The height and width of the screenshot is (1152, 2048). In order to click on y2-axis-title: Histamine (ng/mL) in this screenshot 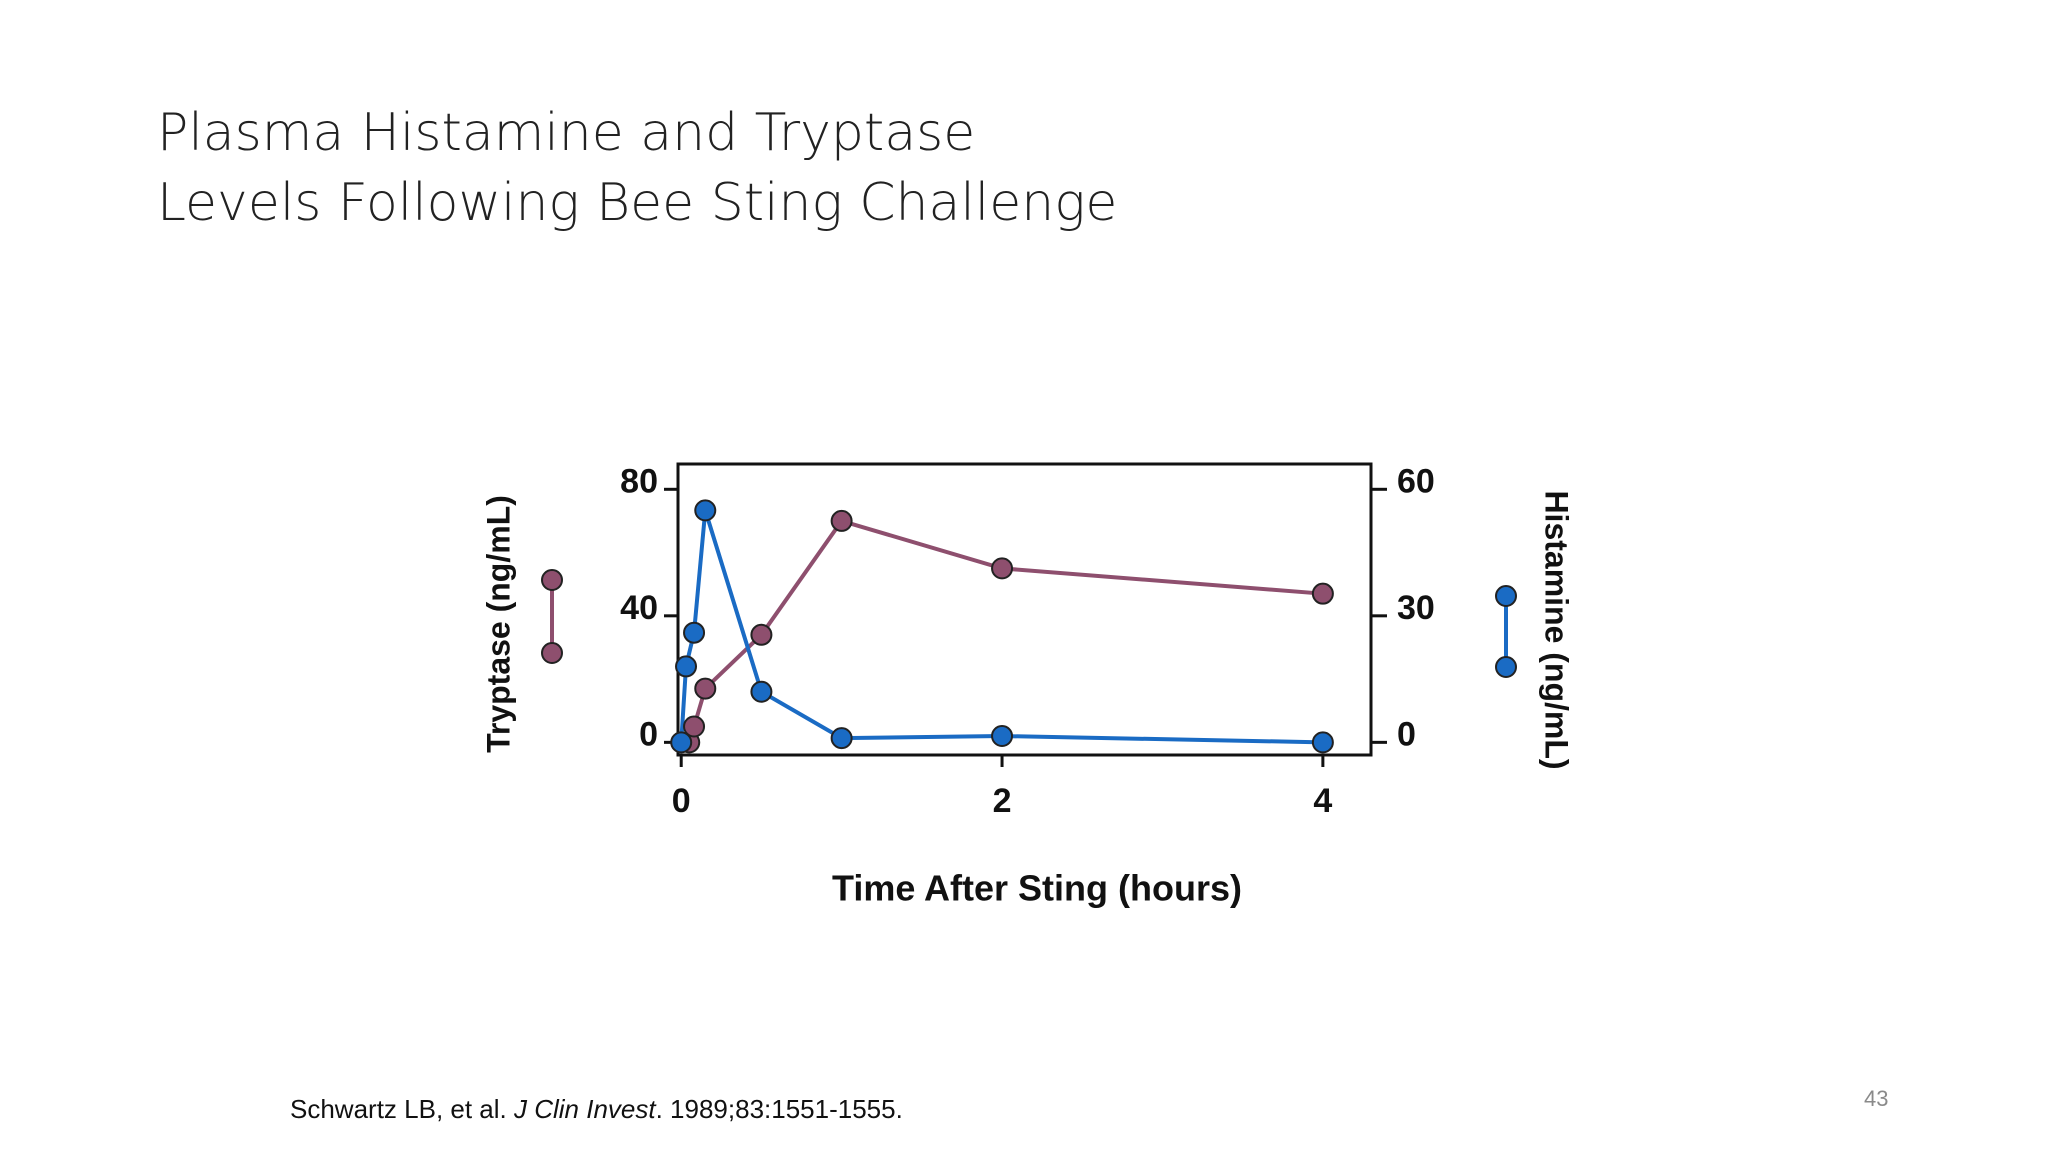, I will do `click(1557, 629)`.